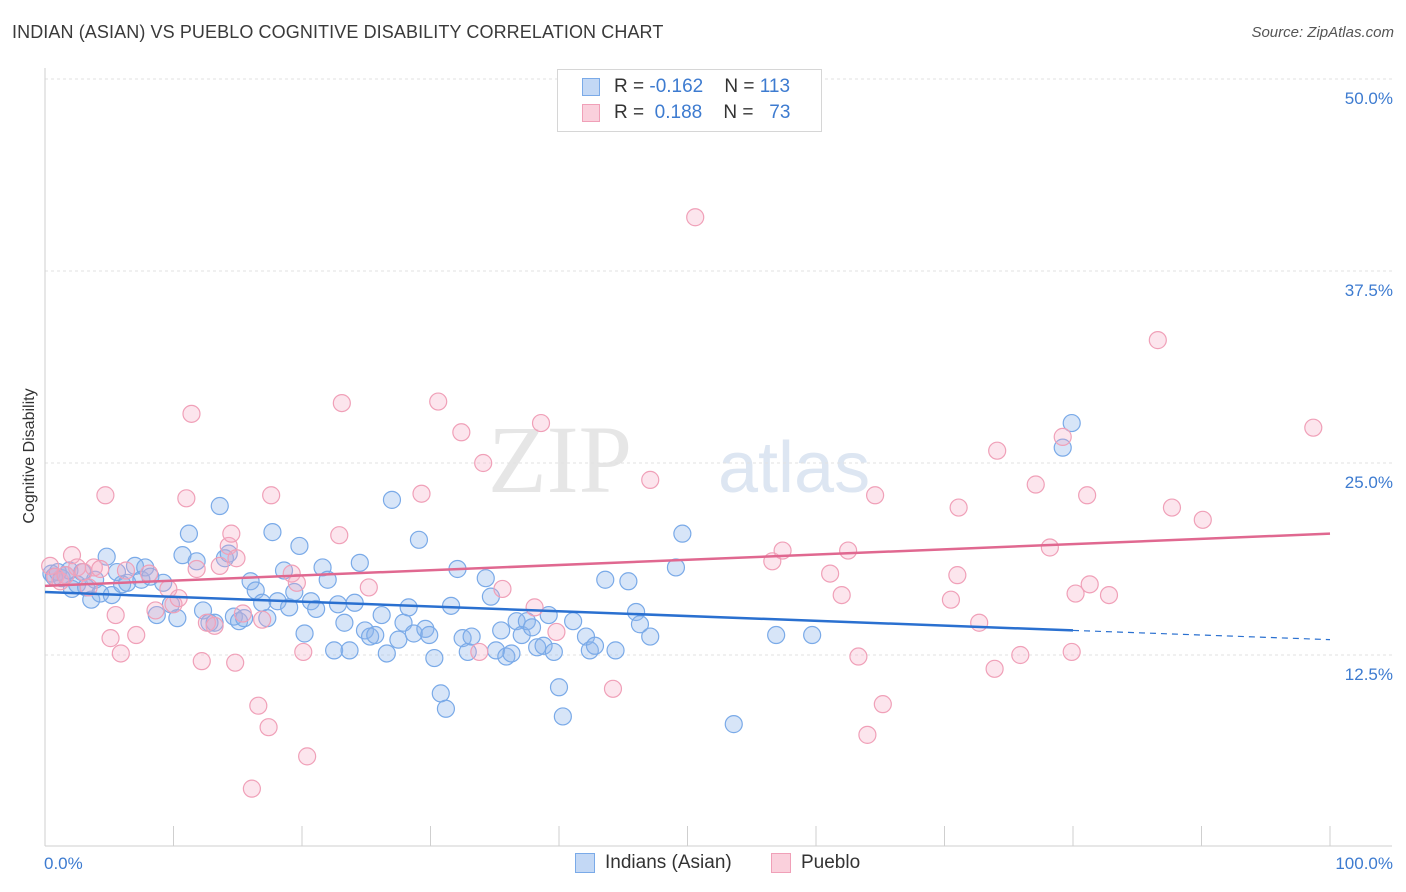  What do you see at coordinates (1369, 674) in the screenshot?
I see `y-tick-label: 12.5%` at bounding box center [1369, 674].